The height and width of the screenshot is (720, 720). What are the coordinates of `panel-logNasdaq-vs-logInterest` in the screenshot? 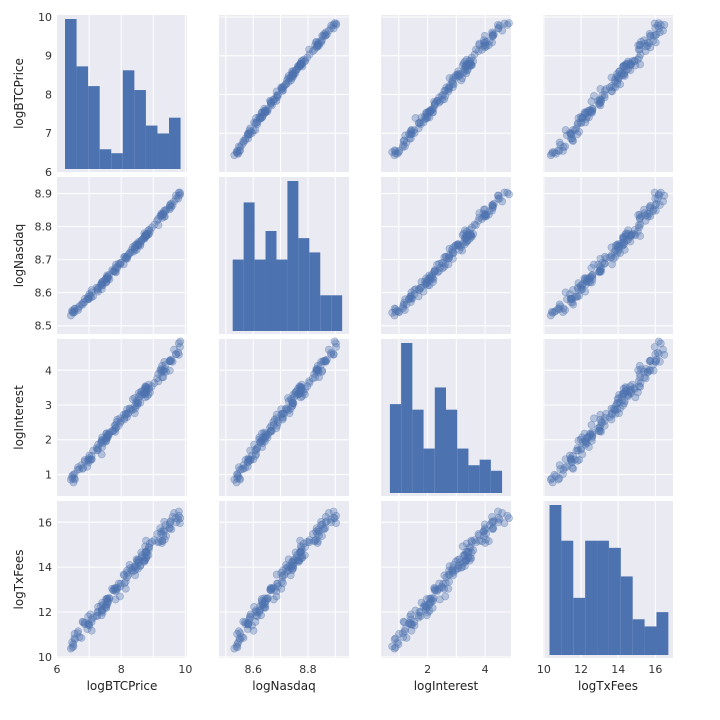 It's located at (447, 255).